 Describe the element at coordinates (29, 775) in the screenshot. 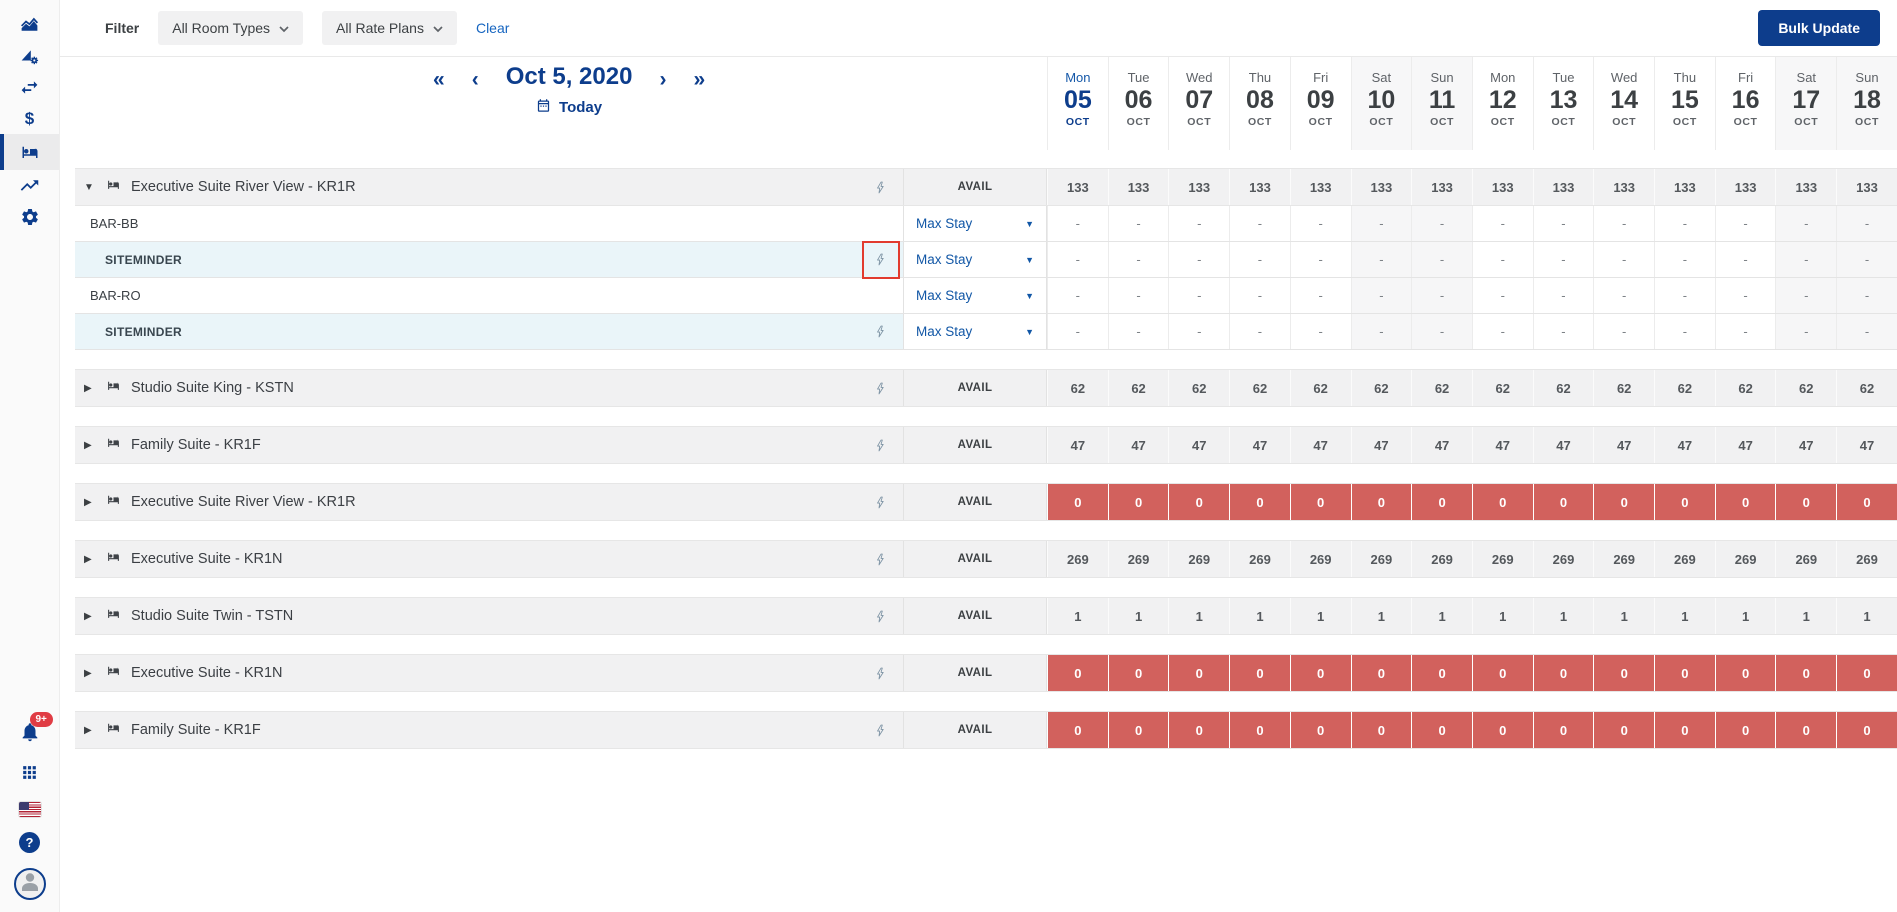

I see `apps-grid-button` at that location.